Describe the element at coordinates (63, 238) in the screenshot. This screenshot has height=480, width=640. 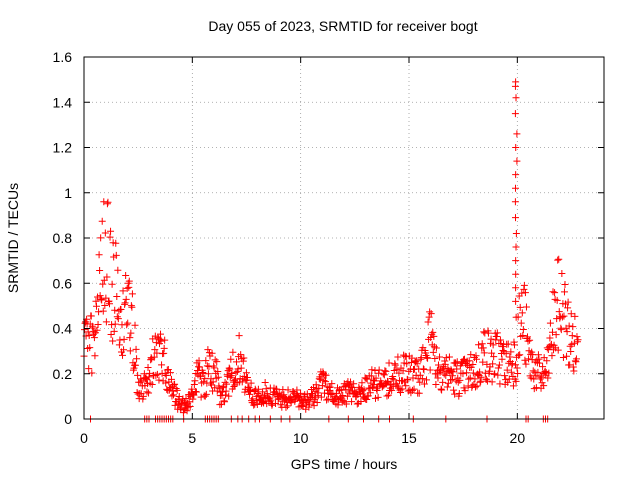
I see `y-tick-label: 0.8` at that location.